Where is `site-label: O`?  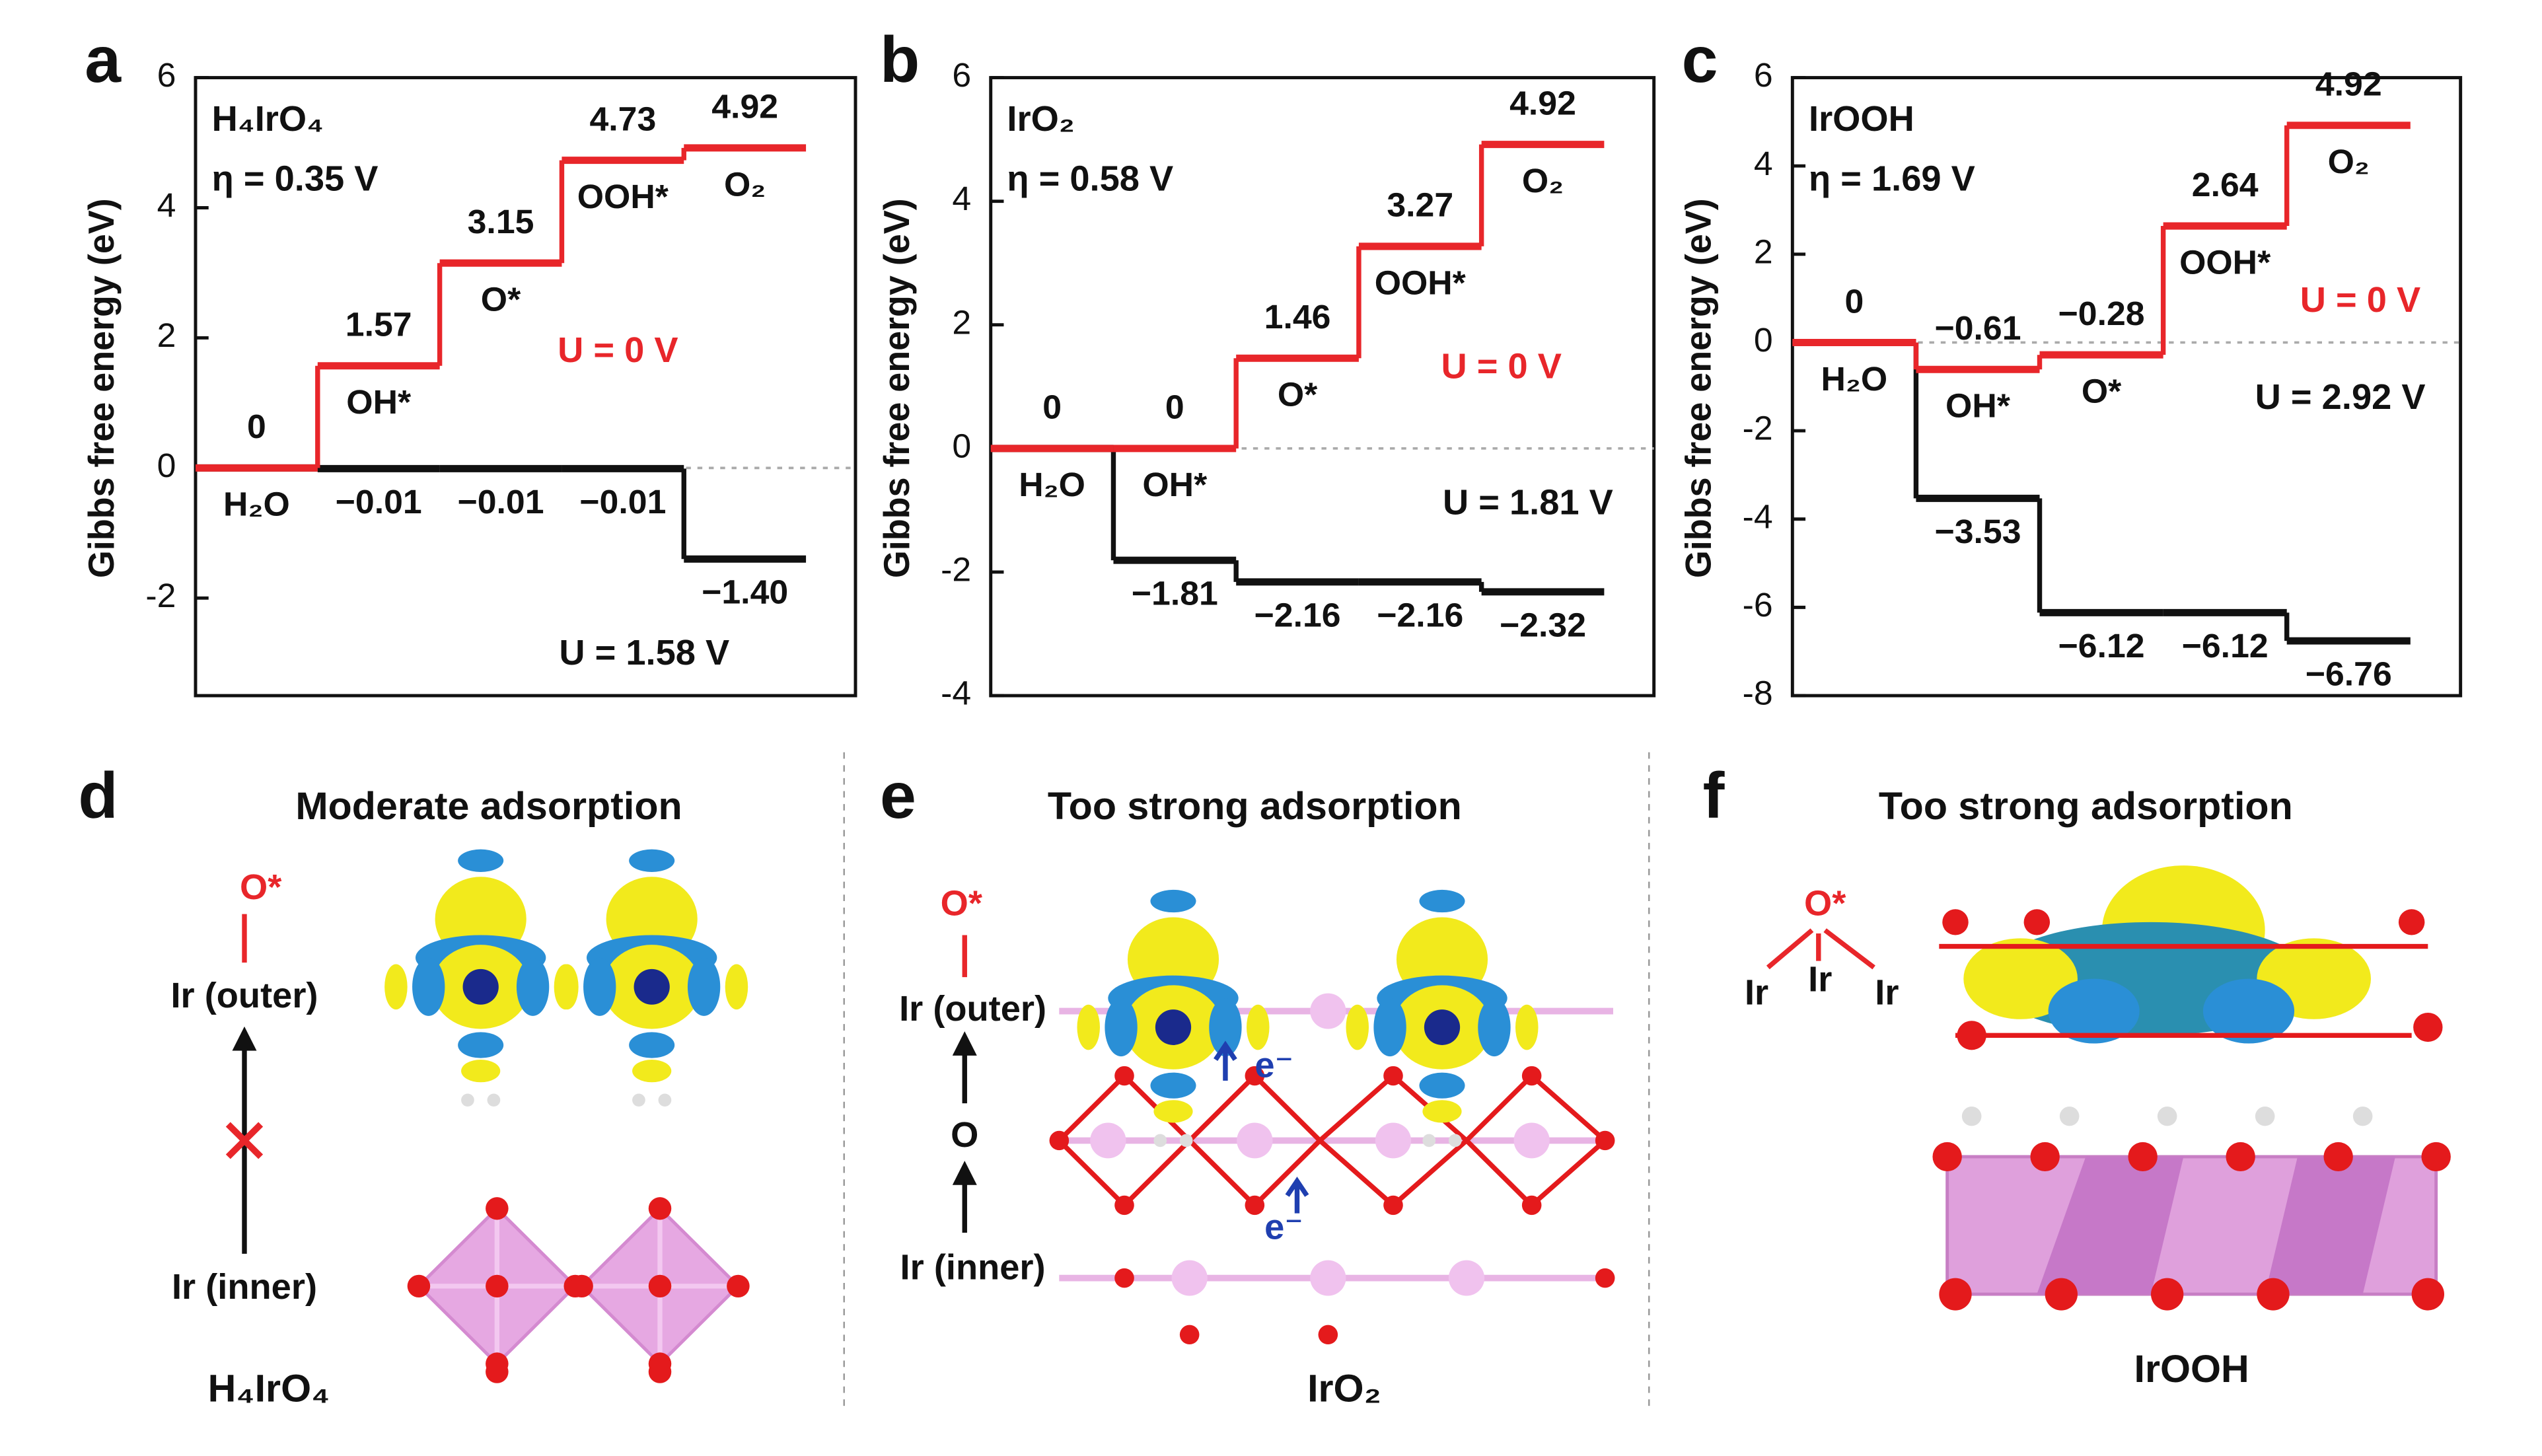
site-label: O is located at coordinates (964, 1135).